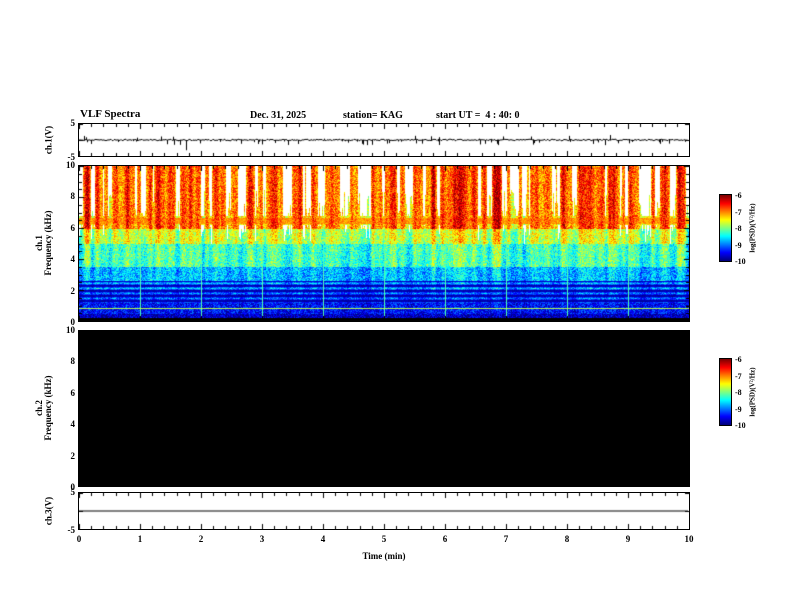  What do you see at coordinates (752, 228) in the screenshot?
I see `ch1-colorbar-label: log(PSD)(V²/Hz)` at bounding box center [752, 228].